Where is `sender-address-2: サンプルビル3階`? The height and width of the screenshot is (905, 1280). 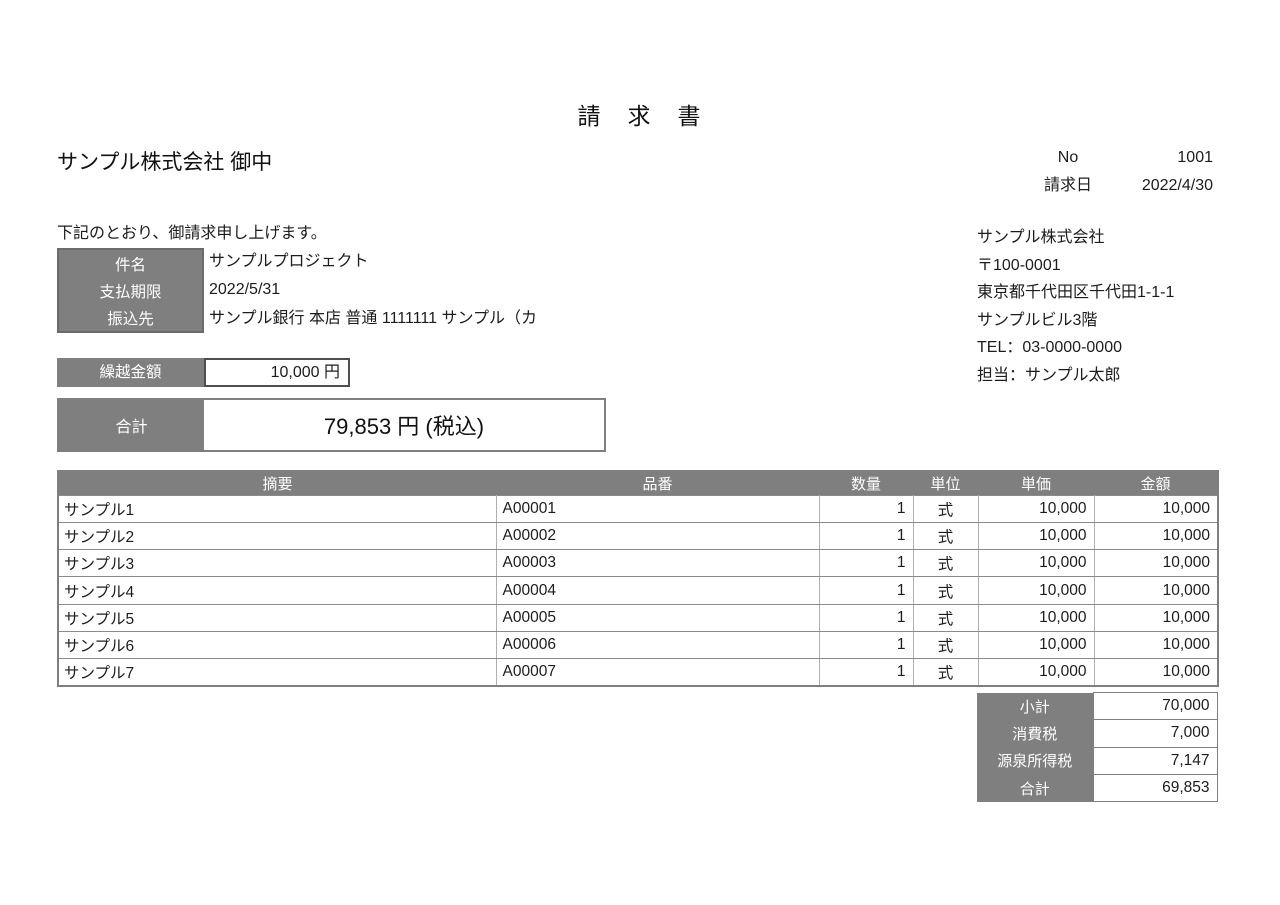
sender-address-2: サンプルビル3階 is located at coordinates (1037, 320).